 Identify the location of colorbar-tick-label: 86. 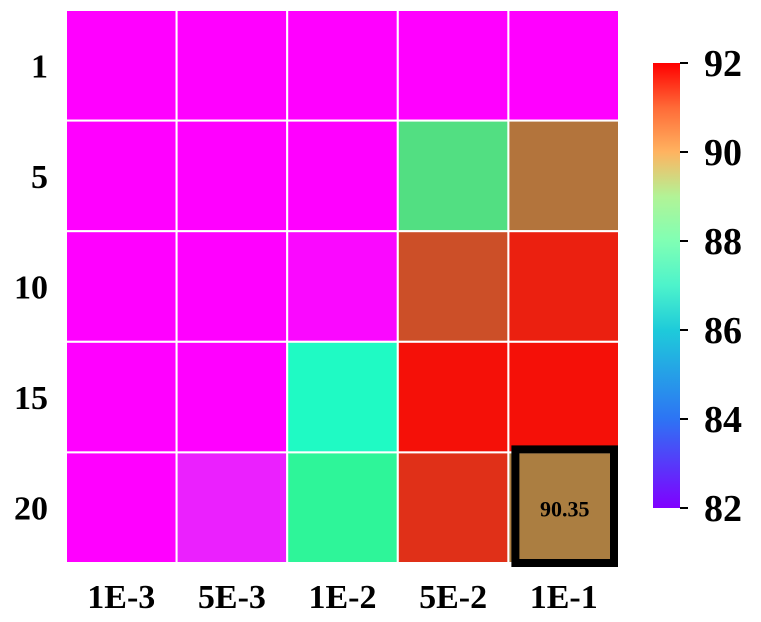
(723, 331).